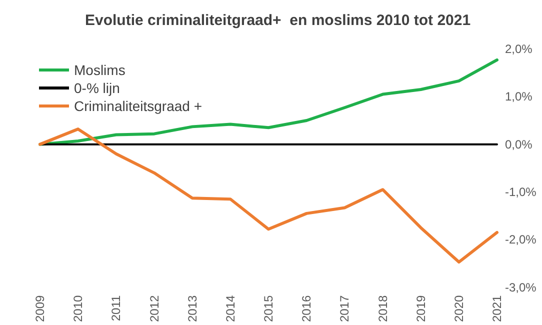 This screenshot has height=325, width=542. What do you see at coordinates (100, 70) in the screenshot?
I see `legend-label: Moslims` at bounding box center [100, 70].